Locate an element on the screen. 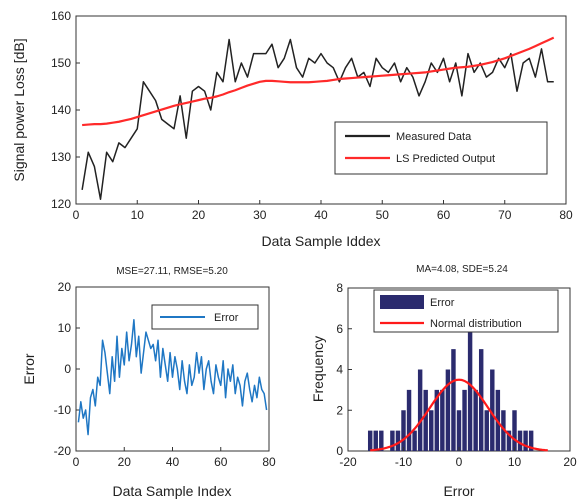  histogram-y-tick-label: 4 is located at coordinates (339, 370).